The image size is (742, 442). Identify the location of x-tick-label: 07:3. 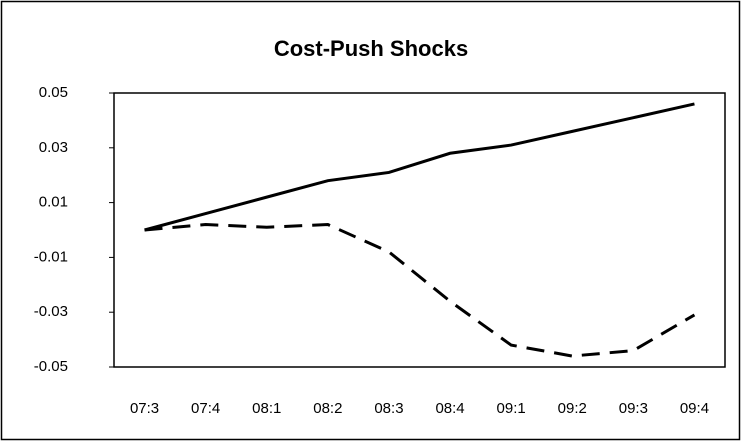
(144, 408).